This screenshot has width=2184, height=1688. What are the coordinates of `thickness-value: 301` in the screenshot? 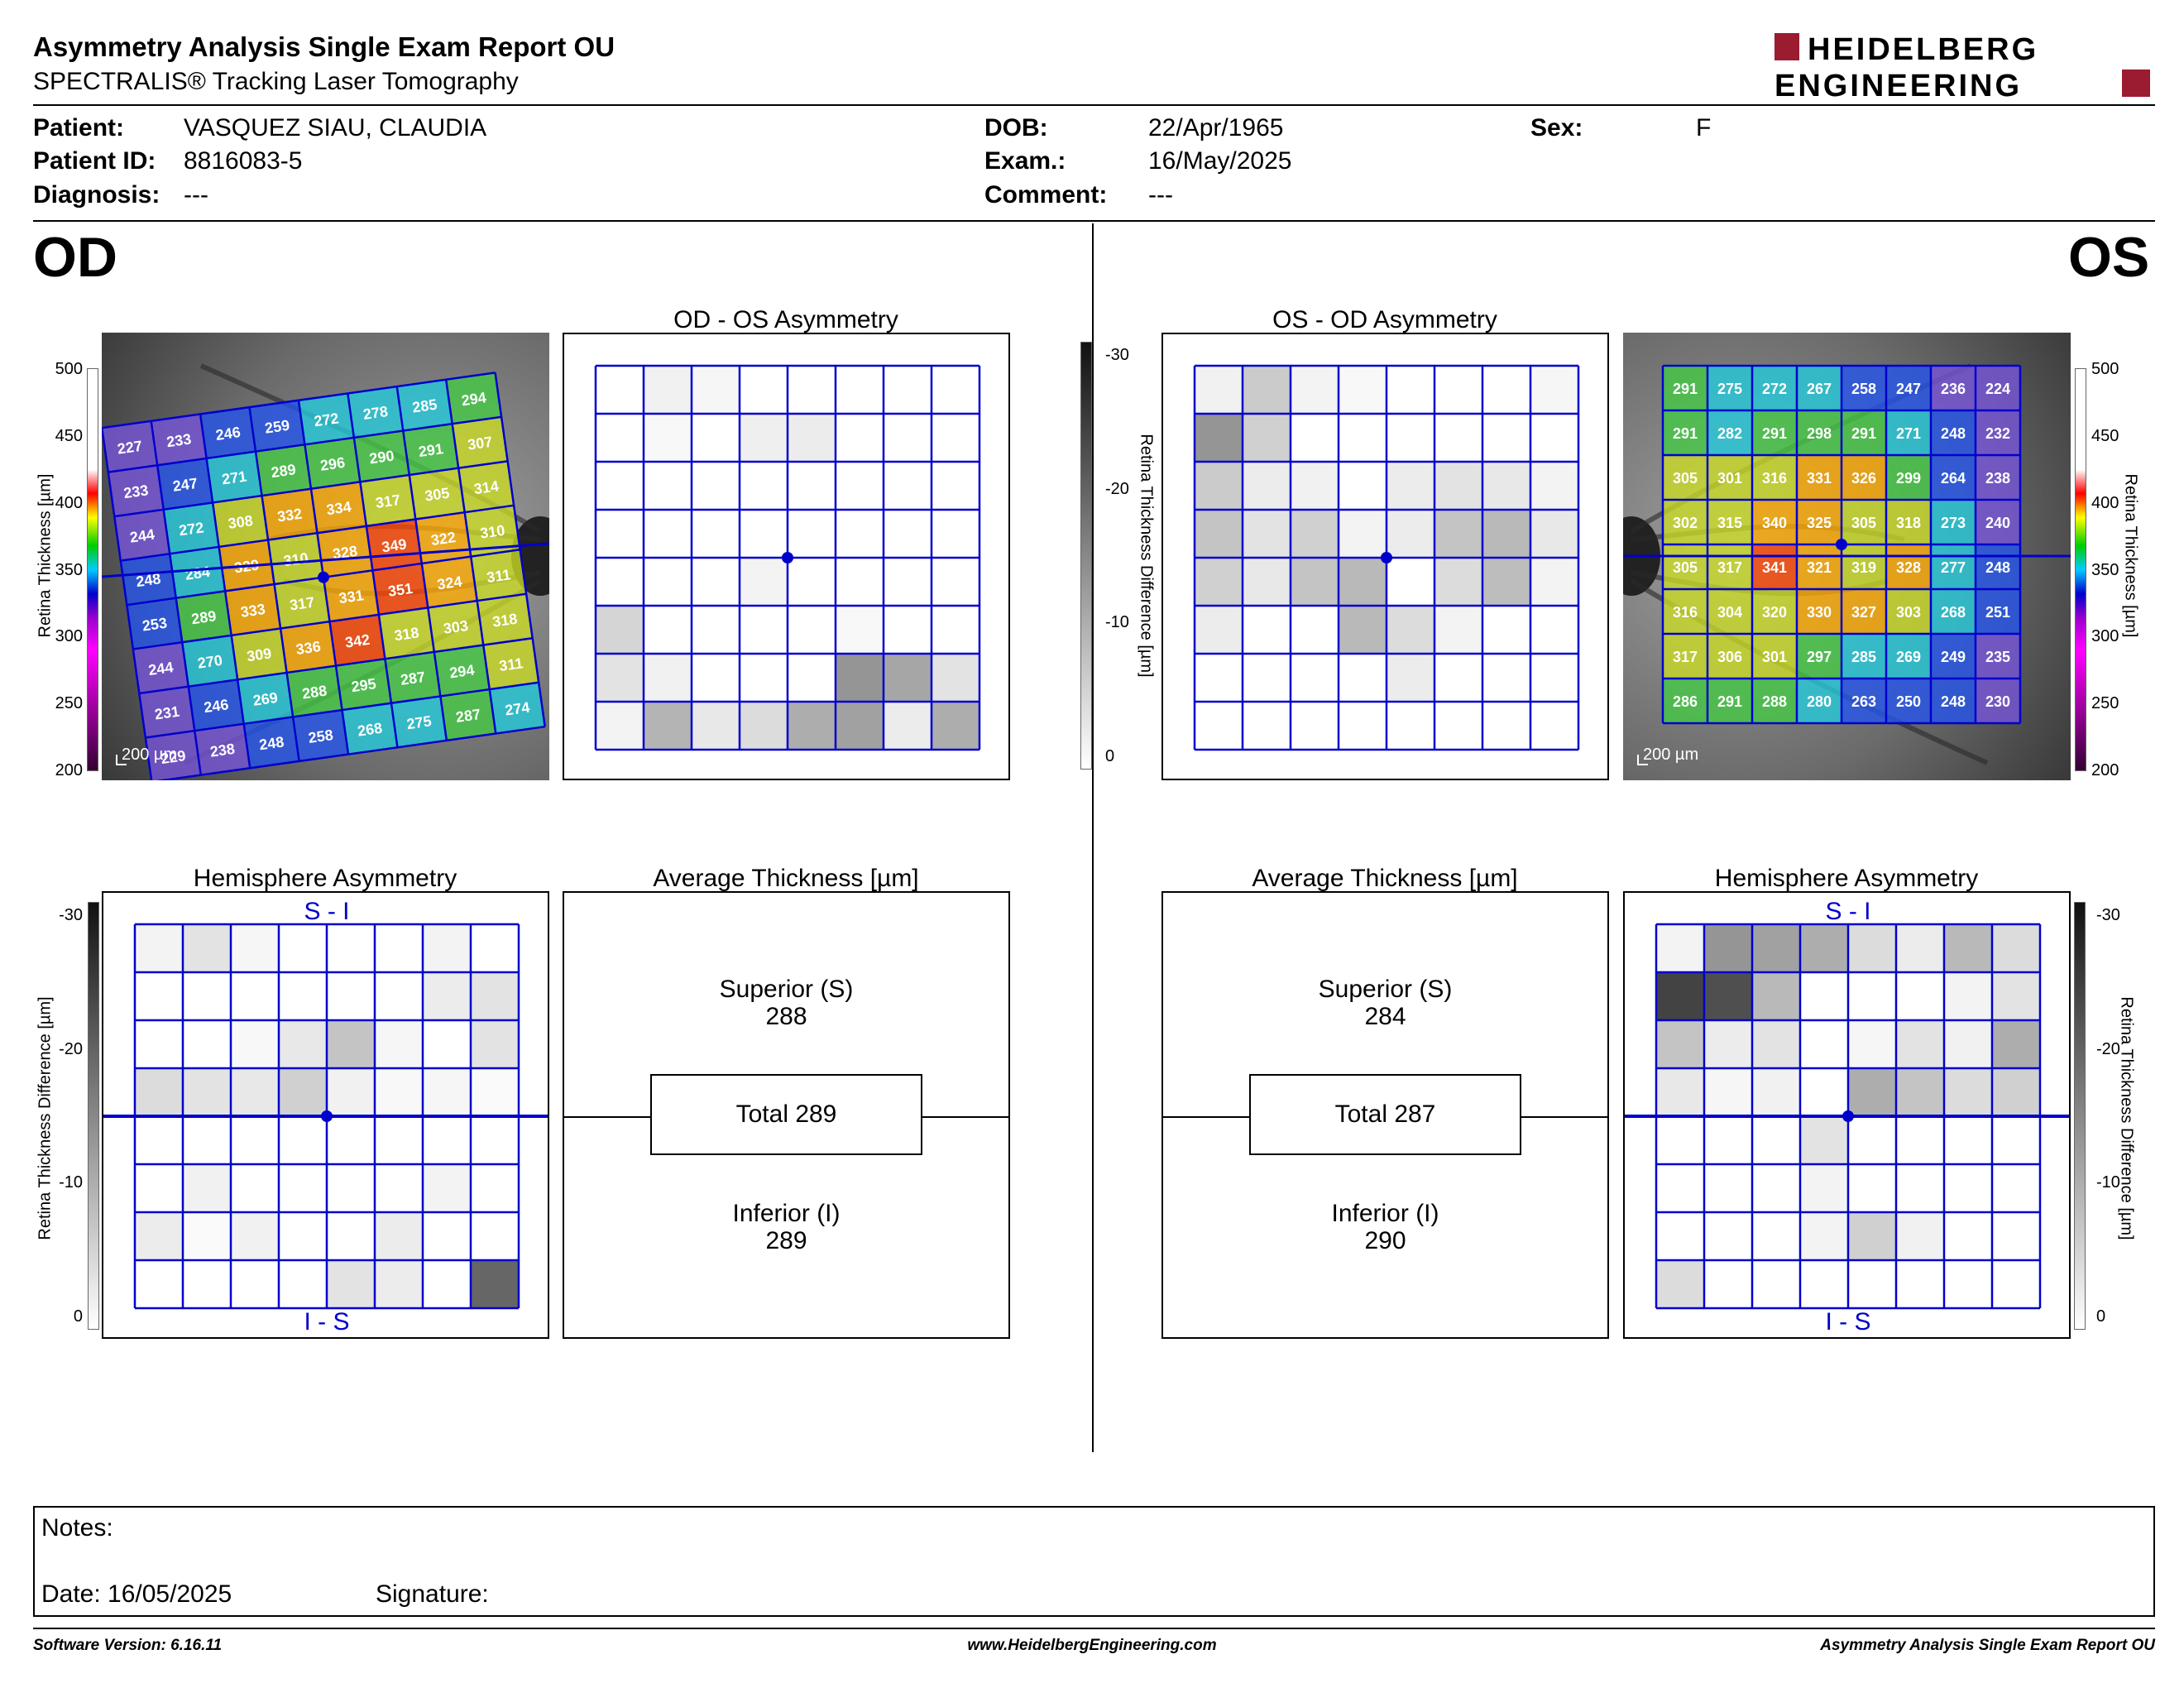 It's located at (1774, 657).